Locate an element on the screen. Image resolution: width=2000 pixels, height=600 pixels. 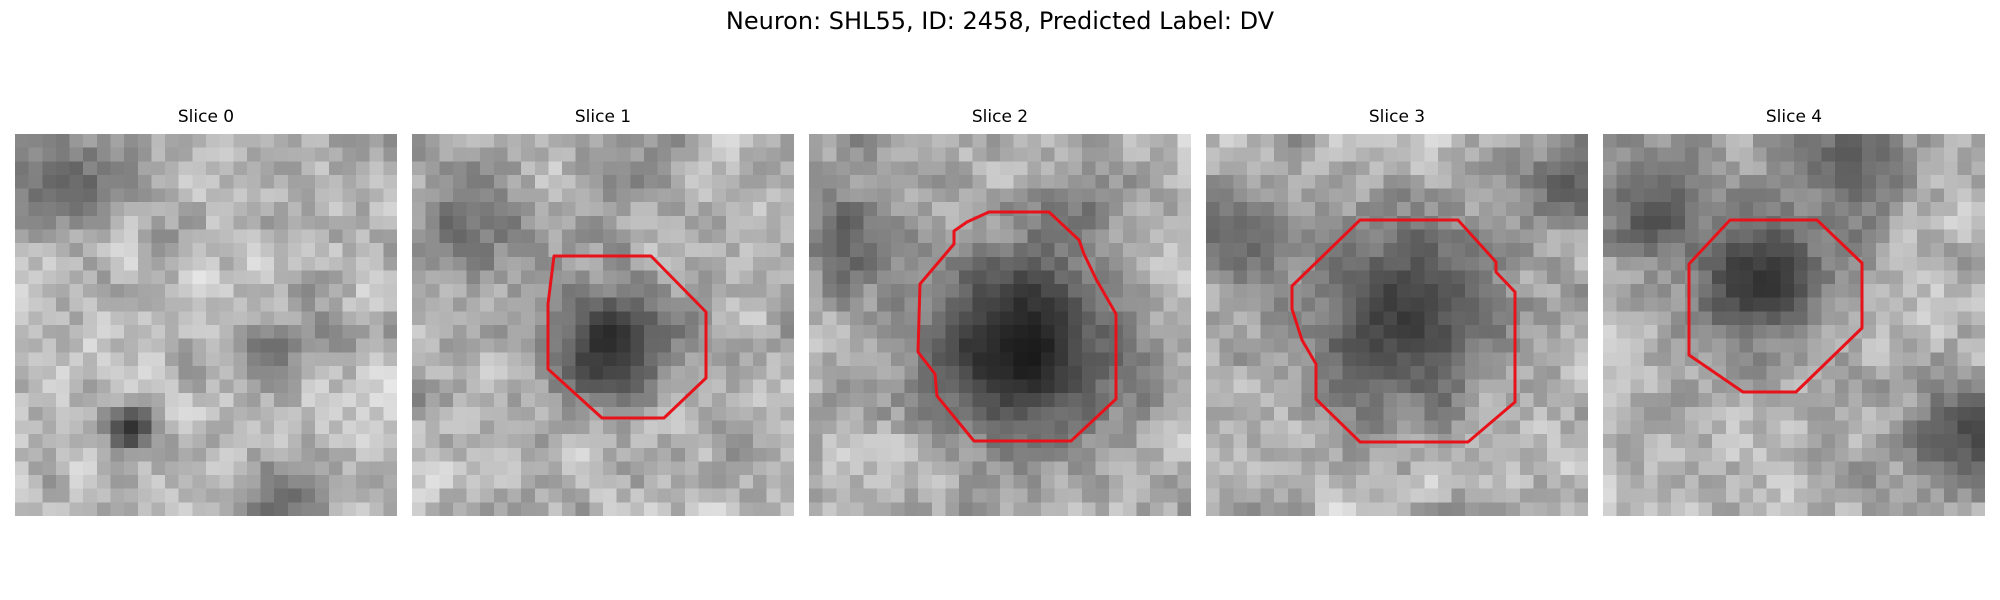
slice-0-panel is located at coordinates (206, 325).